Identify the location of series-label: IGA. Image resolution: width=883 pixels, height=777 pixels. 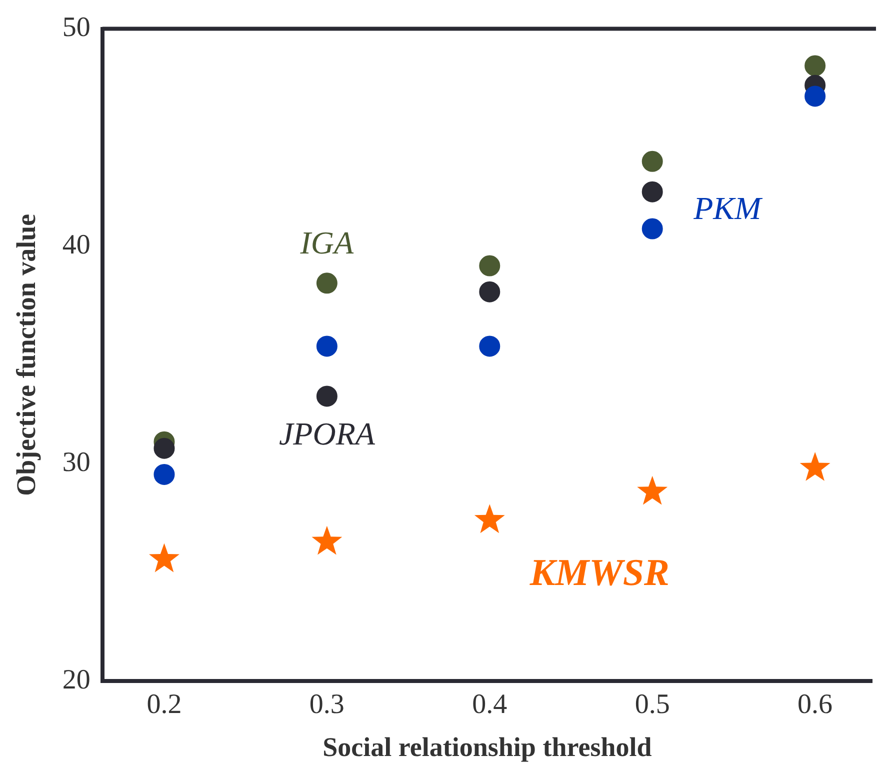
(326, 242).